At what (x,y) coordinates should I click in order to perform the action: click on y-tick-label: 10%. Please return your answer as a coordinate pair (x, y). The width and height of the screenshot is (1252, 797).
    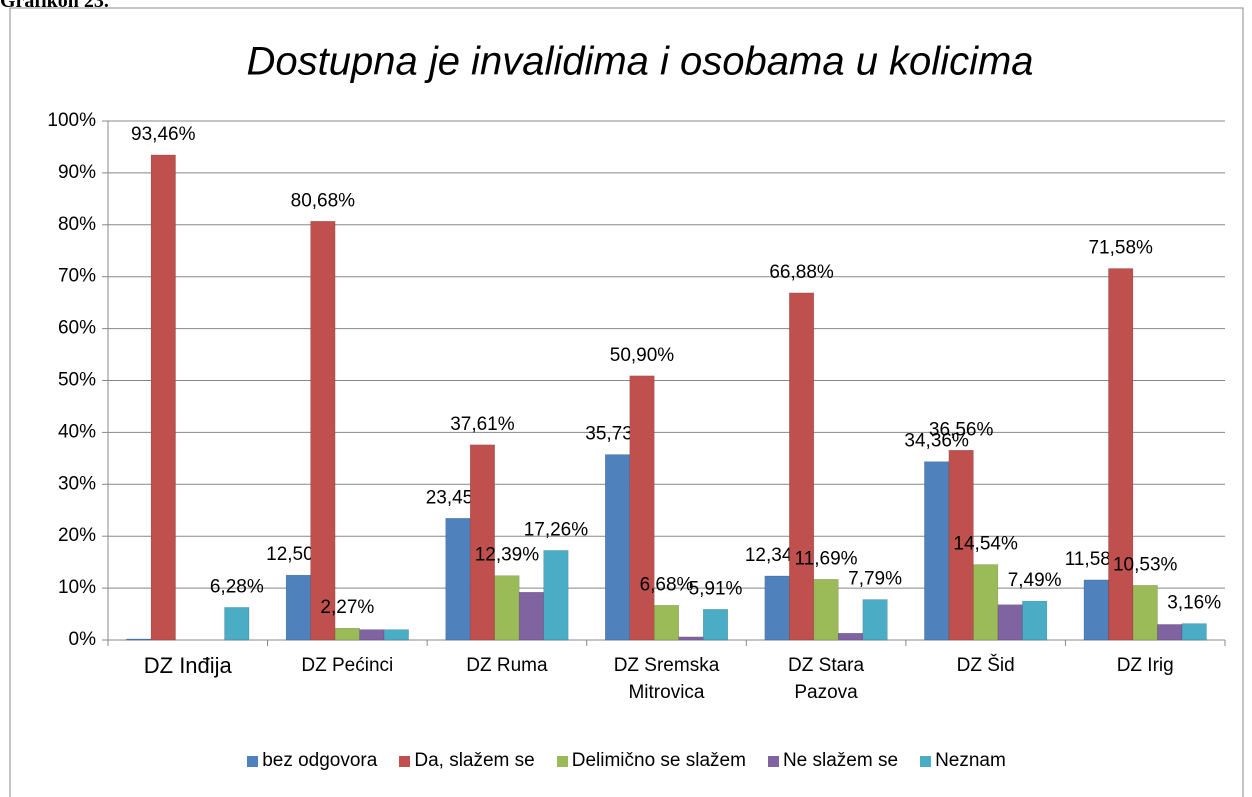
    Looking at the image, I should click on (77, 587).